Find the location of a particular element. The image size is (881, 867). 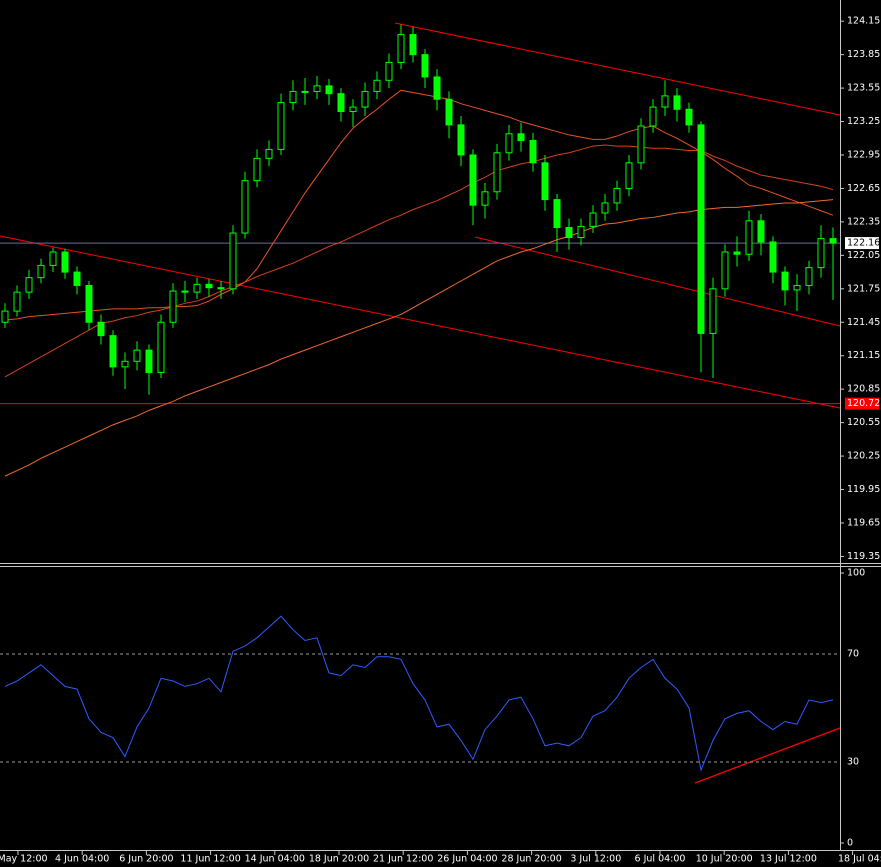

price-label: 120.72 is located at coordinates (863, 403).